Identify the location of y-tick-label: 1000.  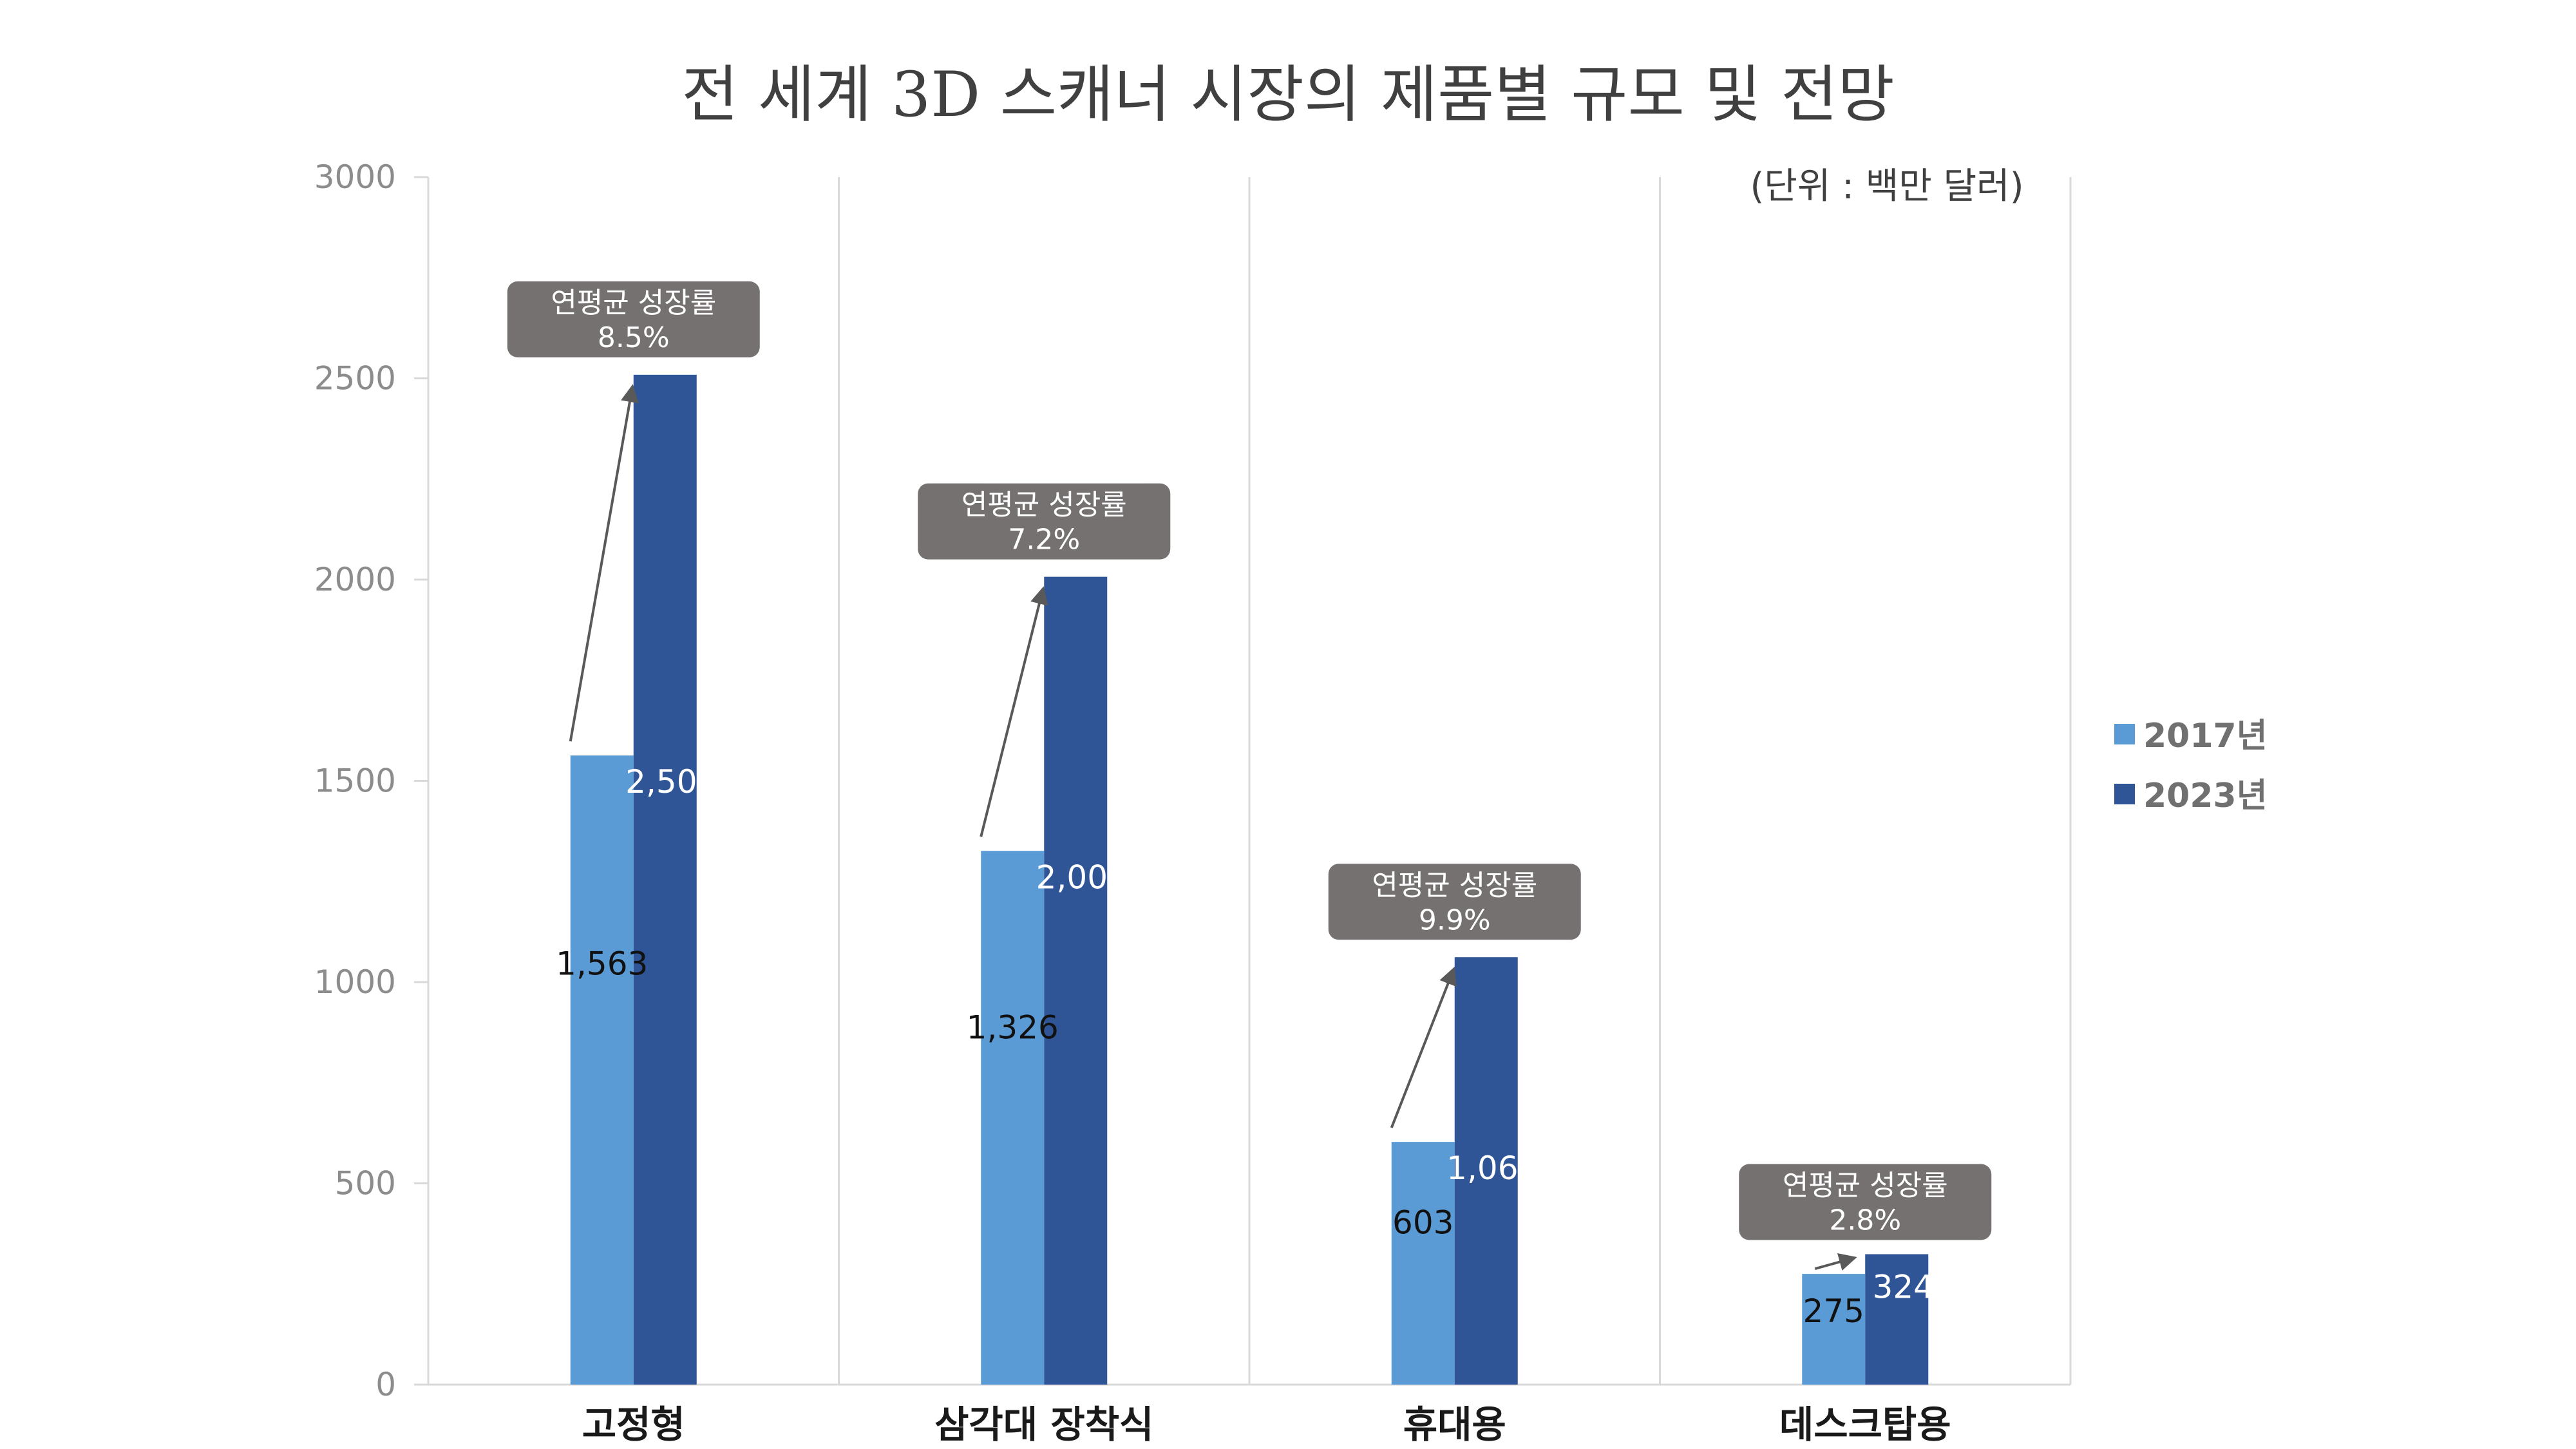
(355, 982).